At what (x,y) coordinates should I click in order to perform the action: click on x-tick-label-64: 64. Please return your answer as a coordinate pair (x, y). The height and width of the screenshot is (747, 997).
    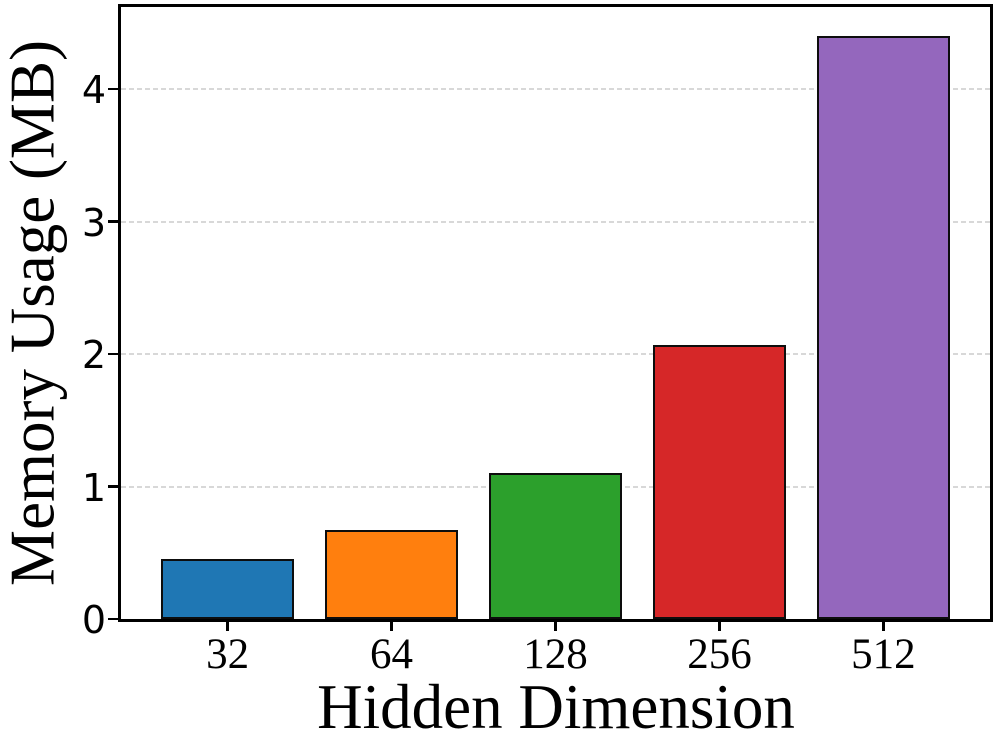
    Looking at the image, I should click on (392, 654).